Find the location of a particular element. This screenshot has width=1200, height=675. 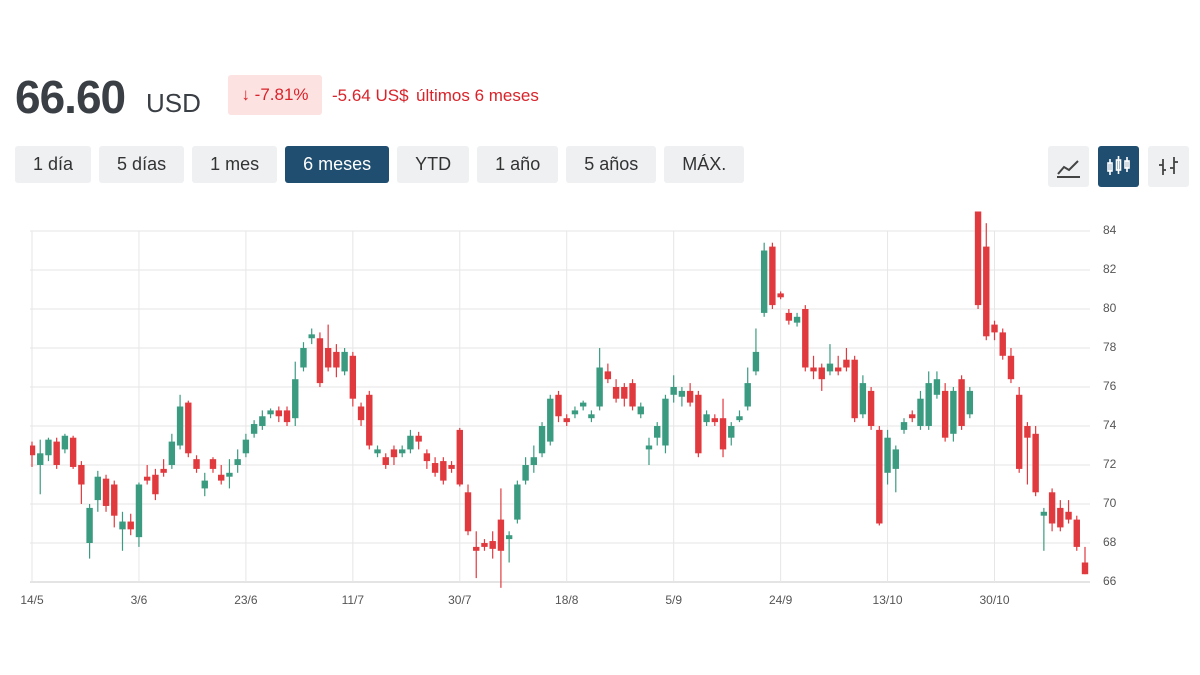

range-button: 1 mes is located at coordinates (235, 164).